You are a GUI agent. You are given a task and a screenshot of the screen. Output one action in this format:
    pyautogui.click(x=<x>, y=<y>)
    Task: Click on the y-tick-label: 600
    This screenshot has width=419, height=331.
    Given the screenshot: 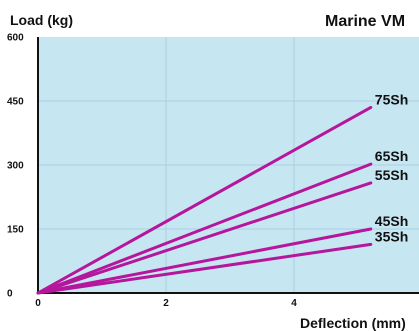 What is the action you would take?
    pyautogui.click(x=15, y=38)
    